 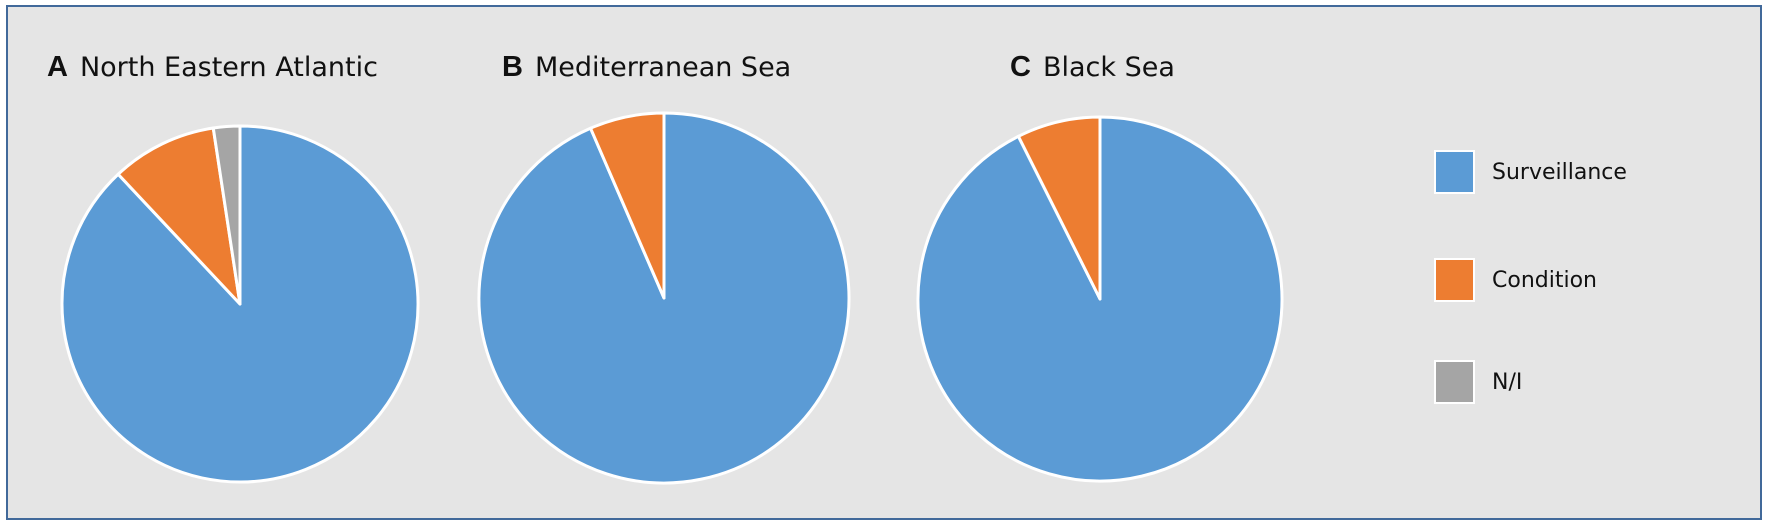 I want to click on pie-chart-b, so click(x=664, y=298).